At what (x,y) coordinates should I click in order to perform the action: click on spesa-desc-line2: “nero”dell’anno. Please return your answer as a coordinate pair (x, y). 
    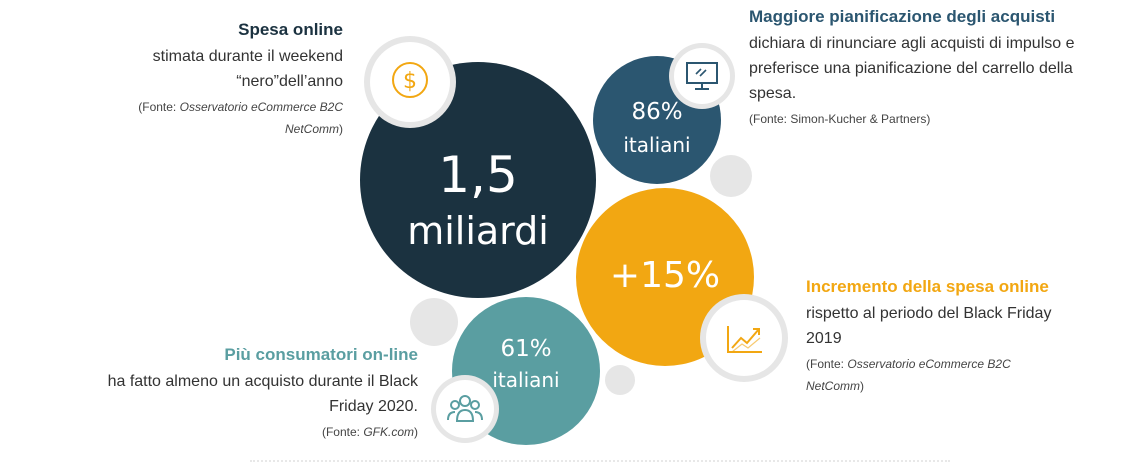
    Looking at the image, I should click on (289, 81).